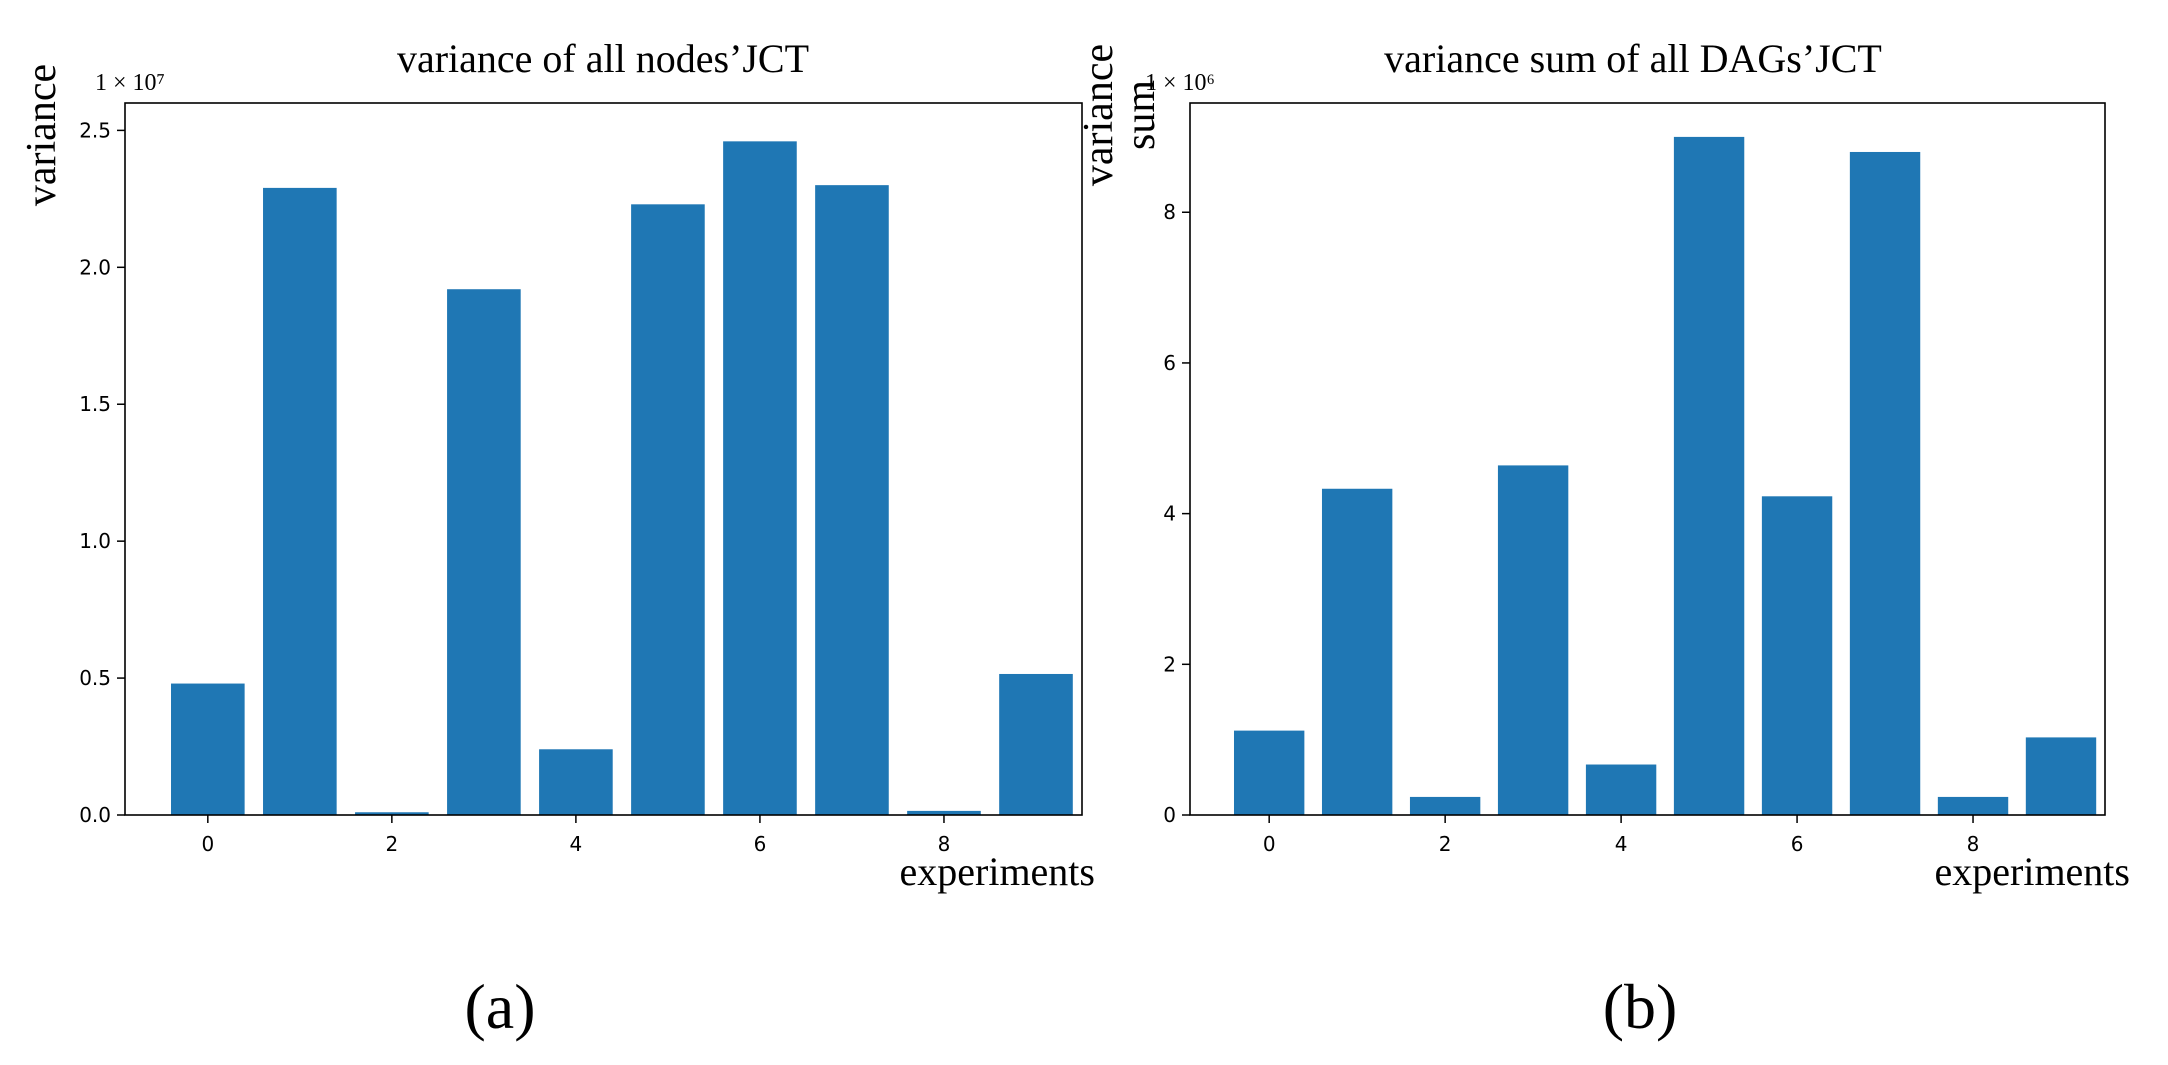 The width and height of the screenshot is (2168, 1065). I want to click on panel-label: (b), so click(1640, 1006).